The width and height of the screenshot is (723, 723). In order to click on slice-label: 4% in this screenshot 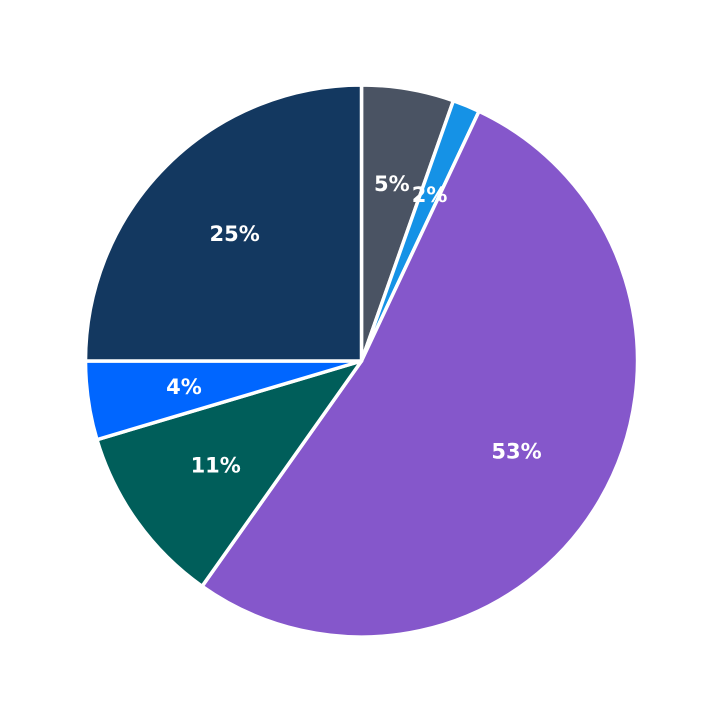, I will do `click(184, 387)`.